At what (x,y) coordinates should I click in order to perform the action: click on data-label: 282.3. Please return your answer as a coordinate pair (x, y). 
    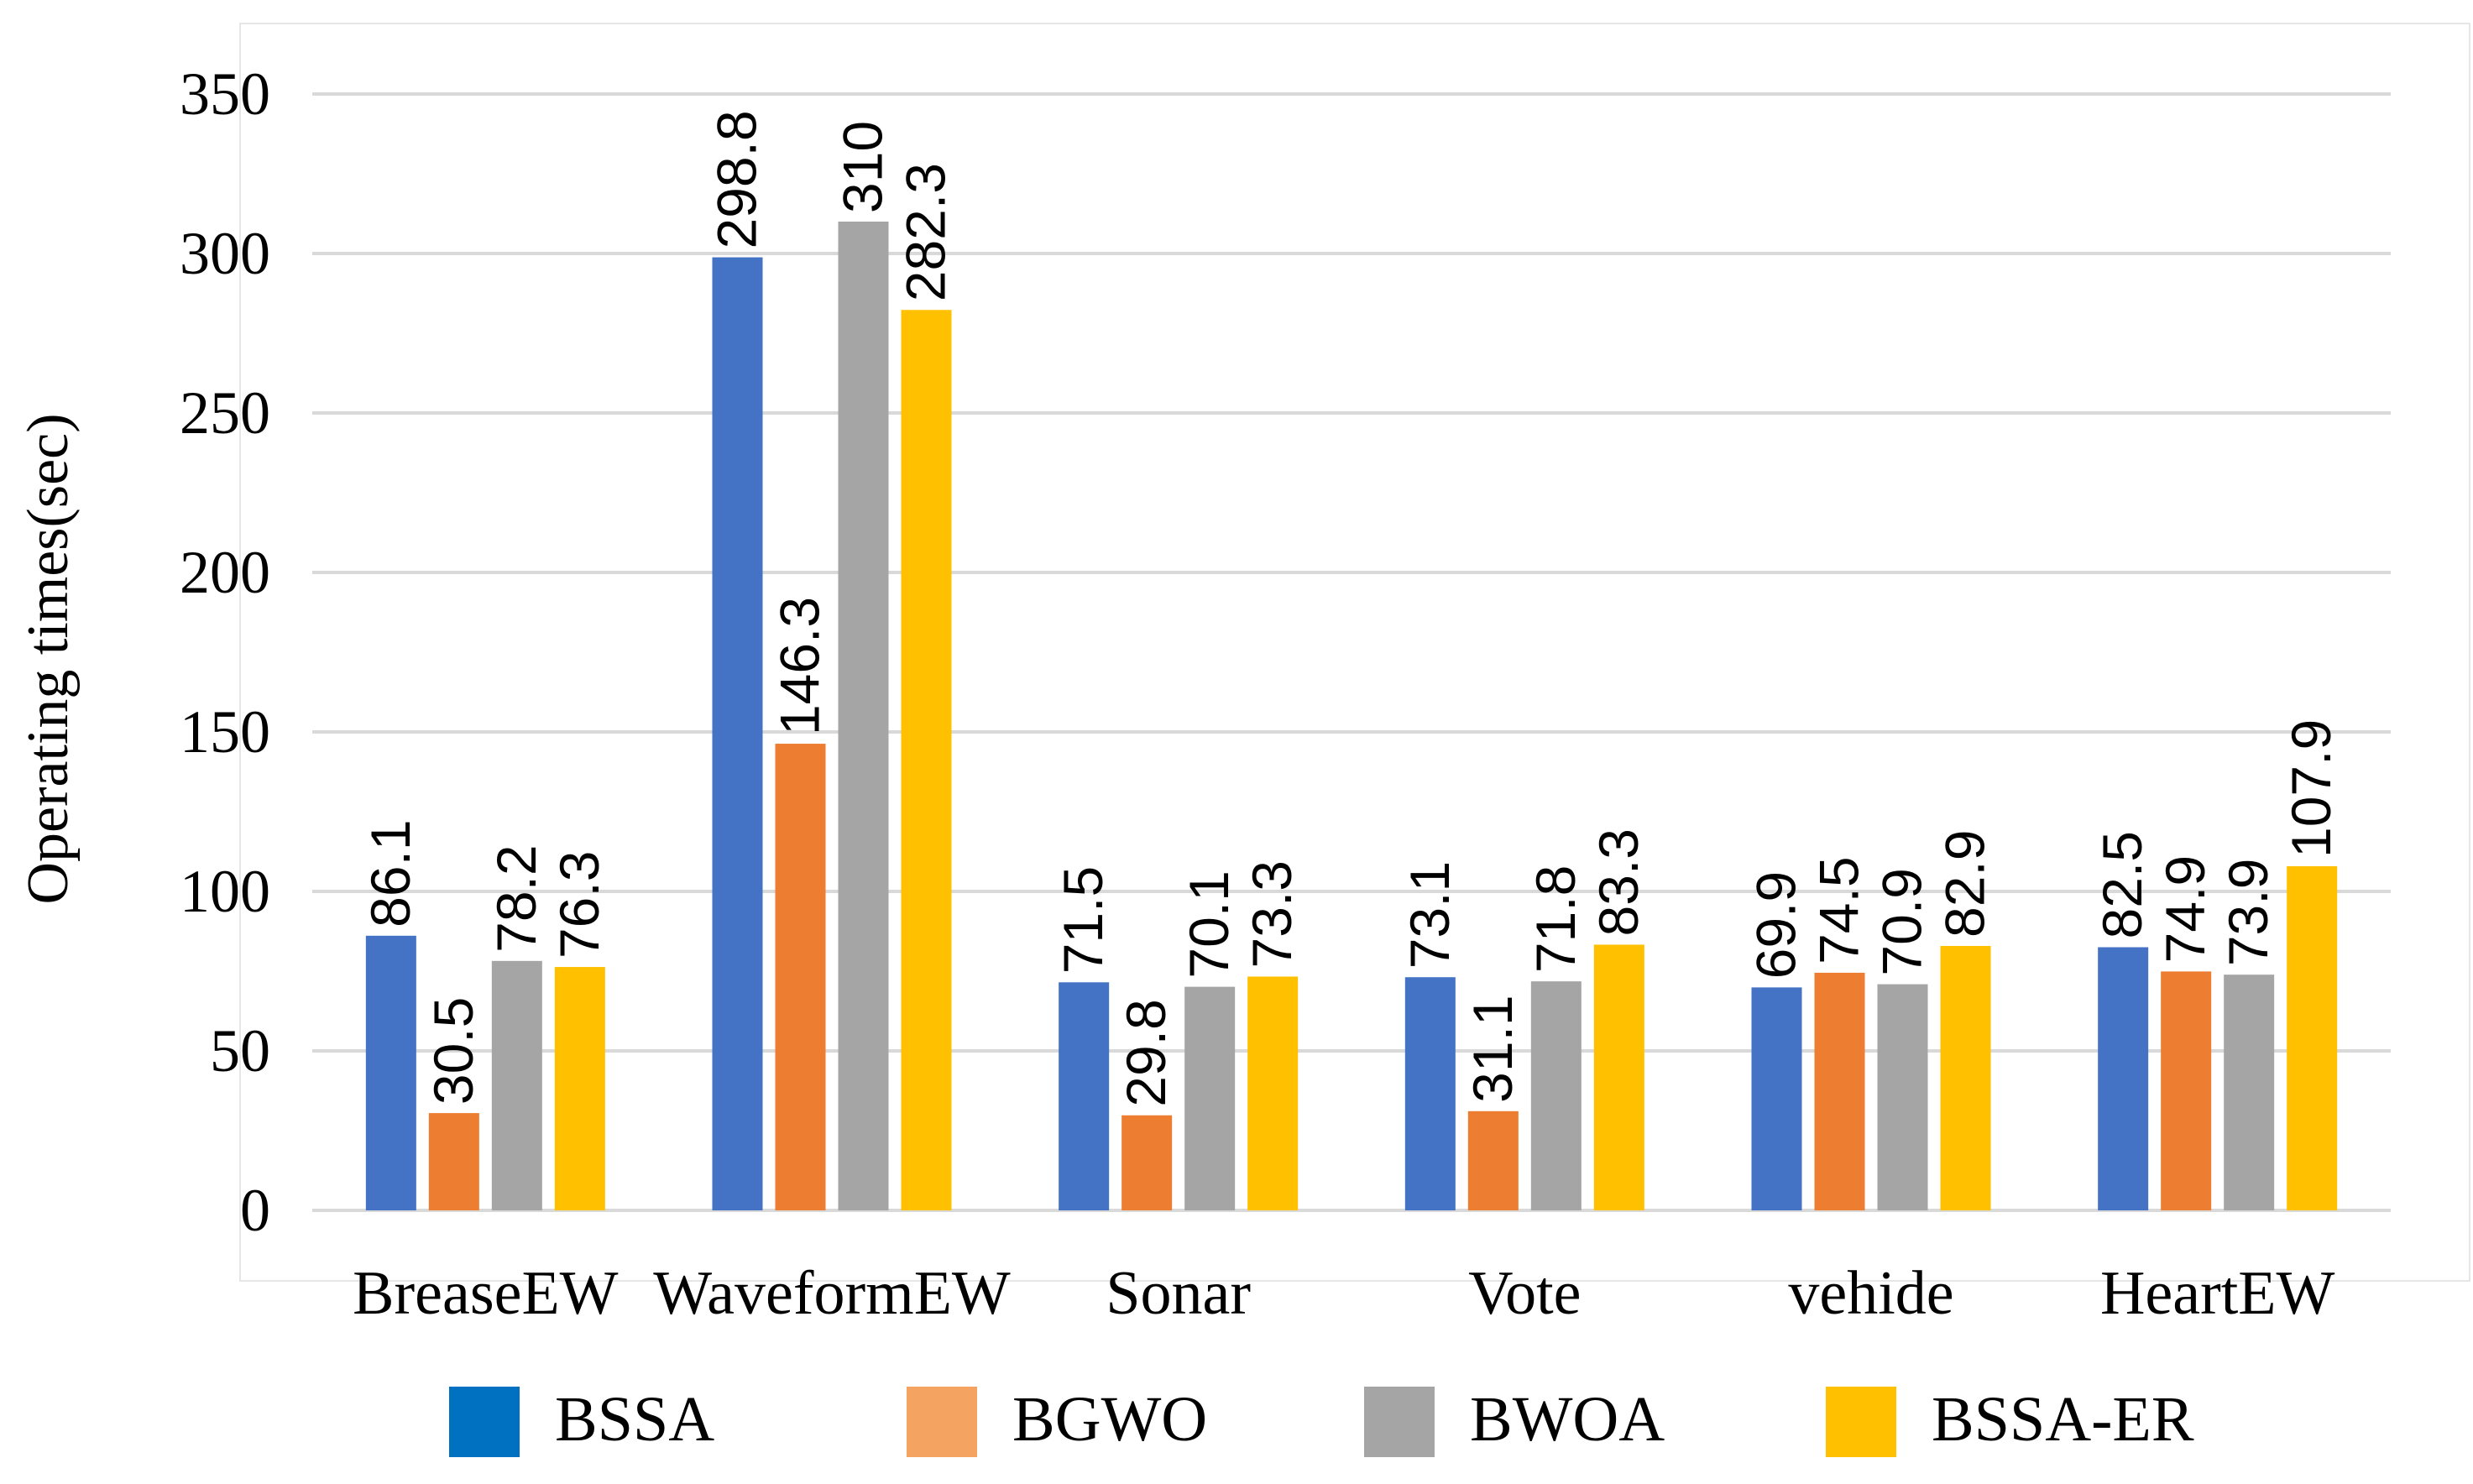
    Looking at the image, I should click on (926, 232).